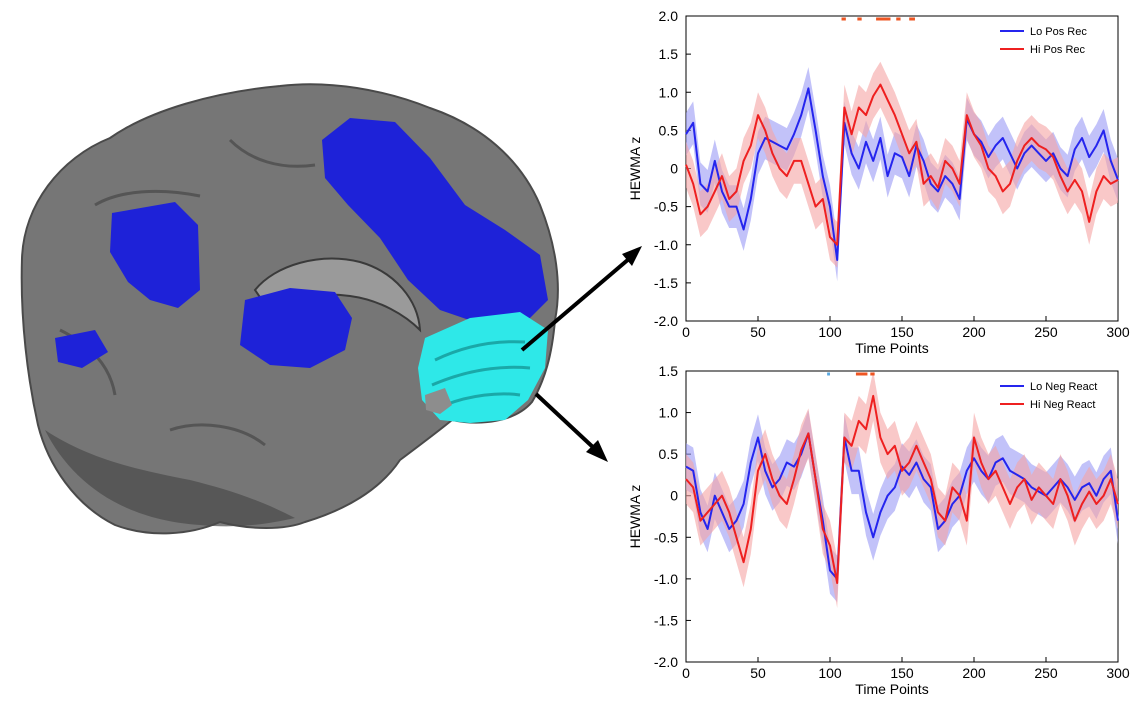  Describe the element at coordinates (669, 16) in the screenshot. I see `y-tick-label: 2.0` at that location.